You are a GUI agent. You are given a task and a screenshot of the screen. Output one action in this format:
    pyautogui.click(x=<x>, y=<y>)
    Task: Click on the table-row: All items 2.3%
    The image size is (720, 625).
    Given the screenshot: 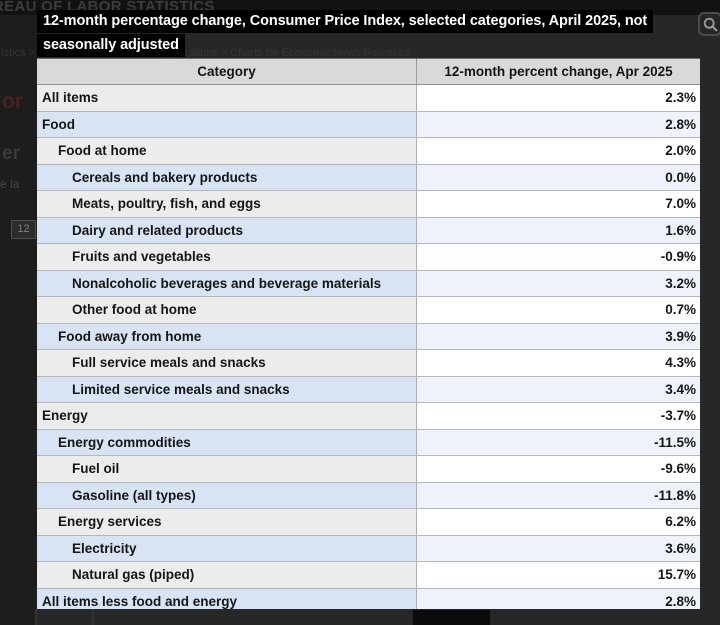 What is the action you would take?
    pyautogui.click(x=368, y=98)
    